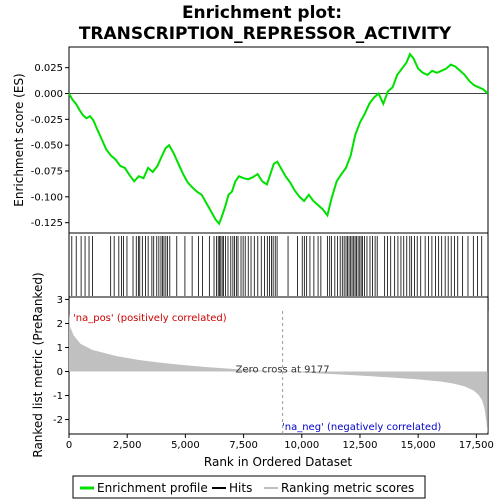 The height and width of the screenshot is (500, 500). What do you see at coordinates (418, 445) in the screenshot?
I see `x-tick-label: 15,000` at bounding box center [418, 445].